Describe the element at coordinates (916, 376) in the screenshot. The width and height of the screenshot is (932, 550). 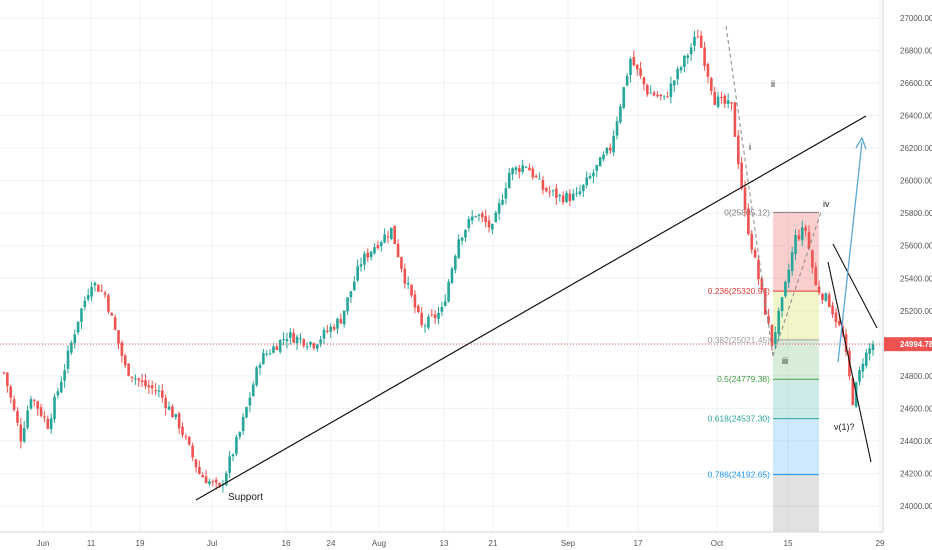
I see `price-tick-label: 24800.00` at that location.